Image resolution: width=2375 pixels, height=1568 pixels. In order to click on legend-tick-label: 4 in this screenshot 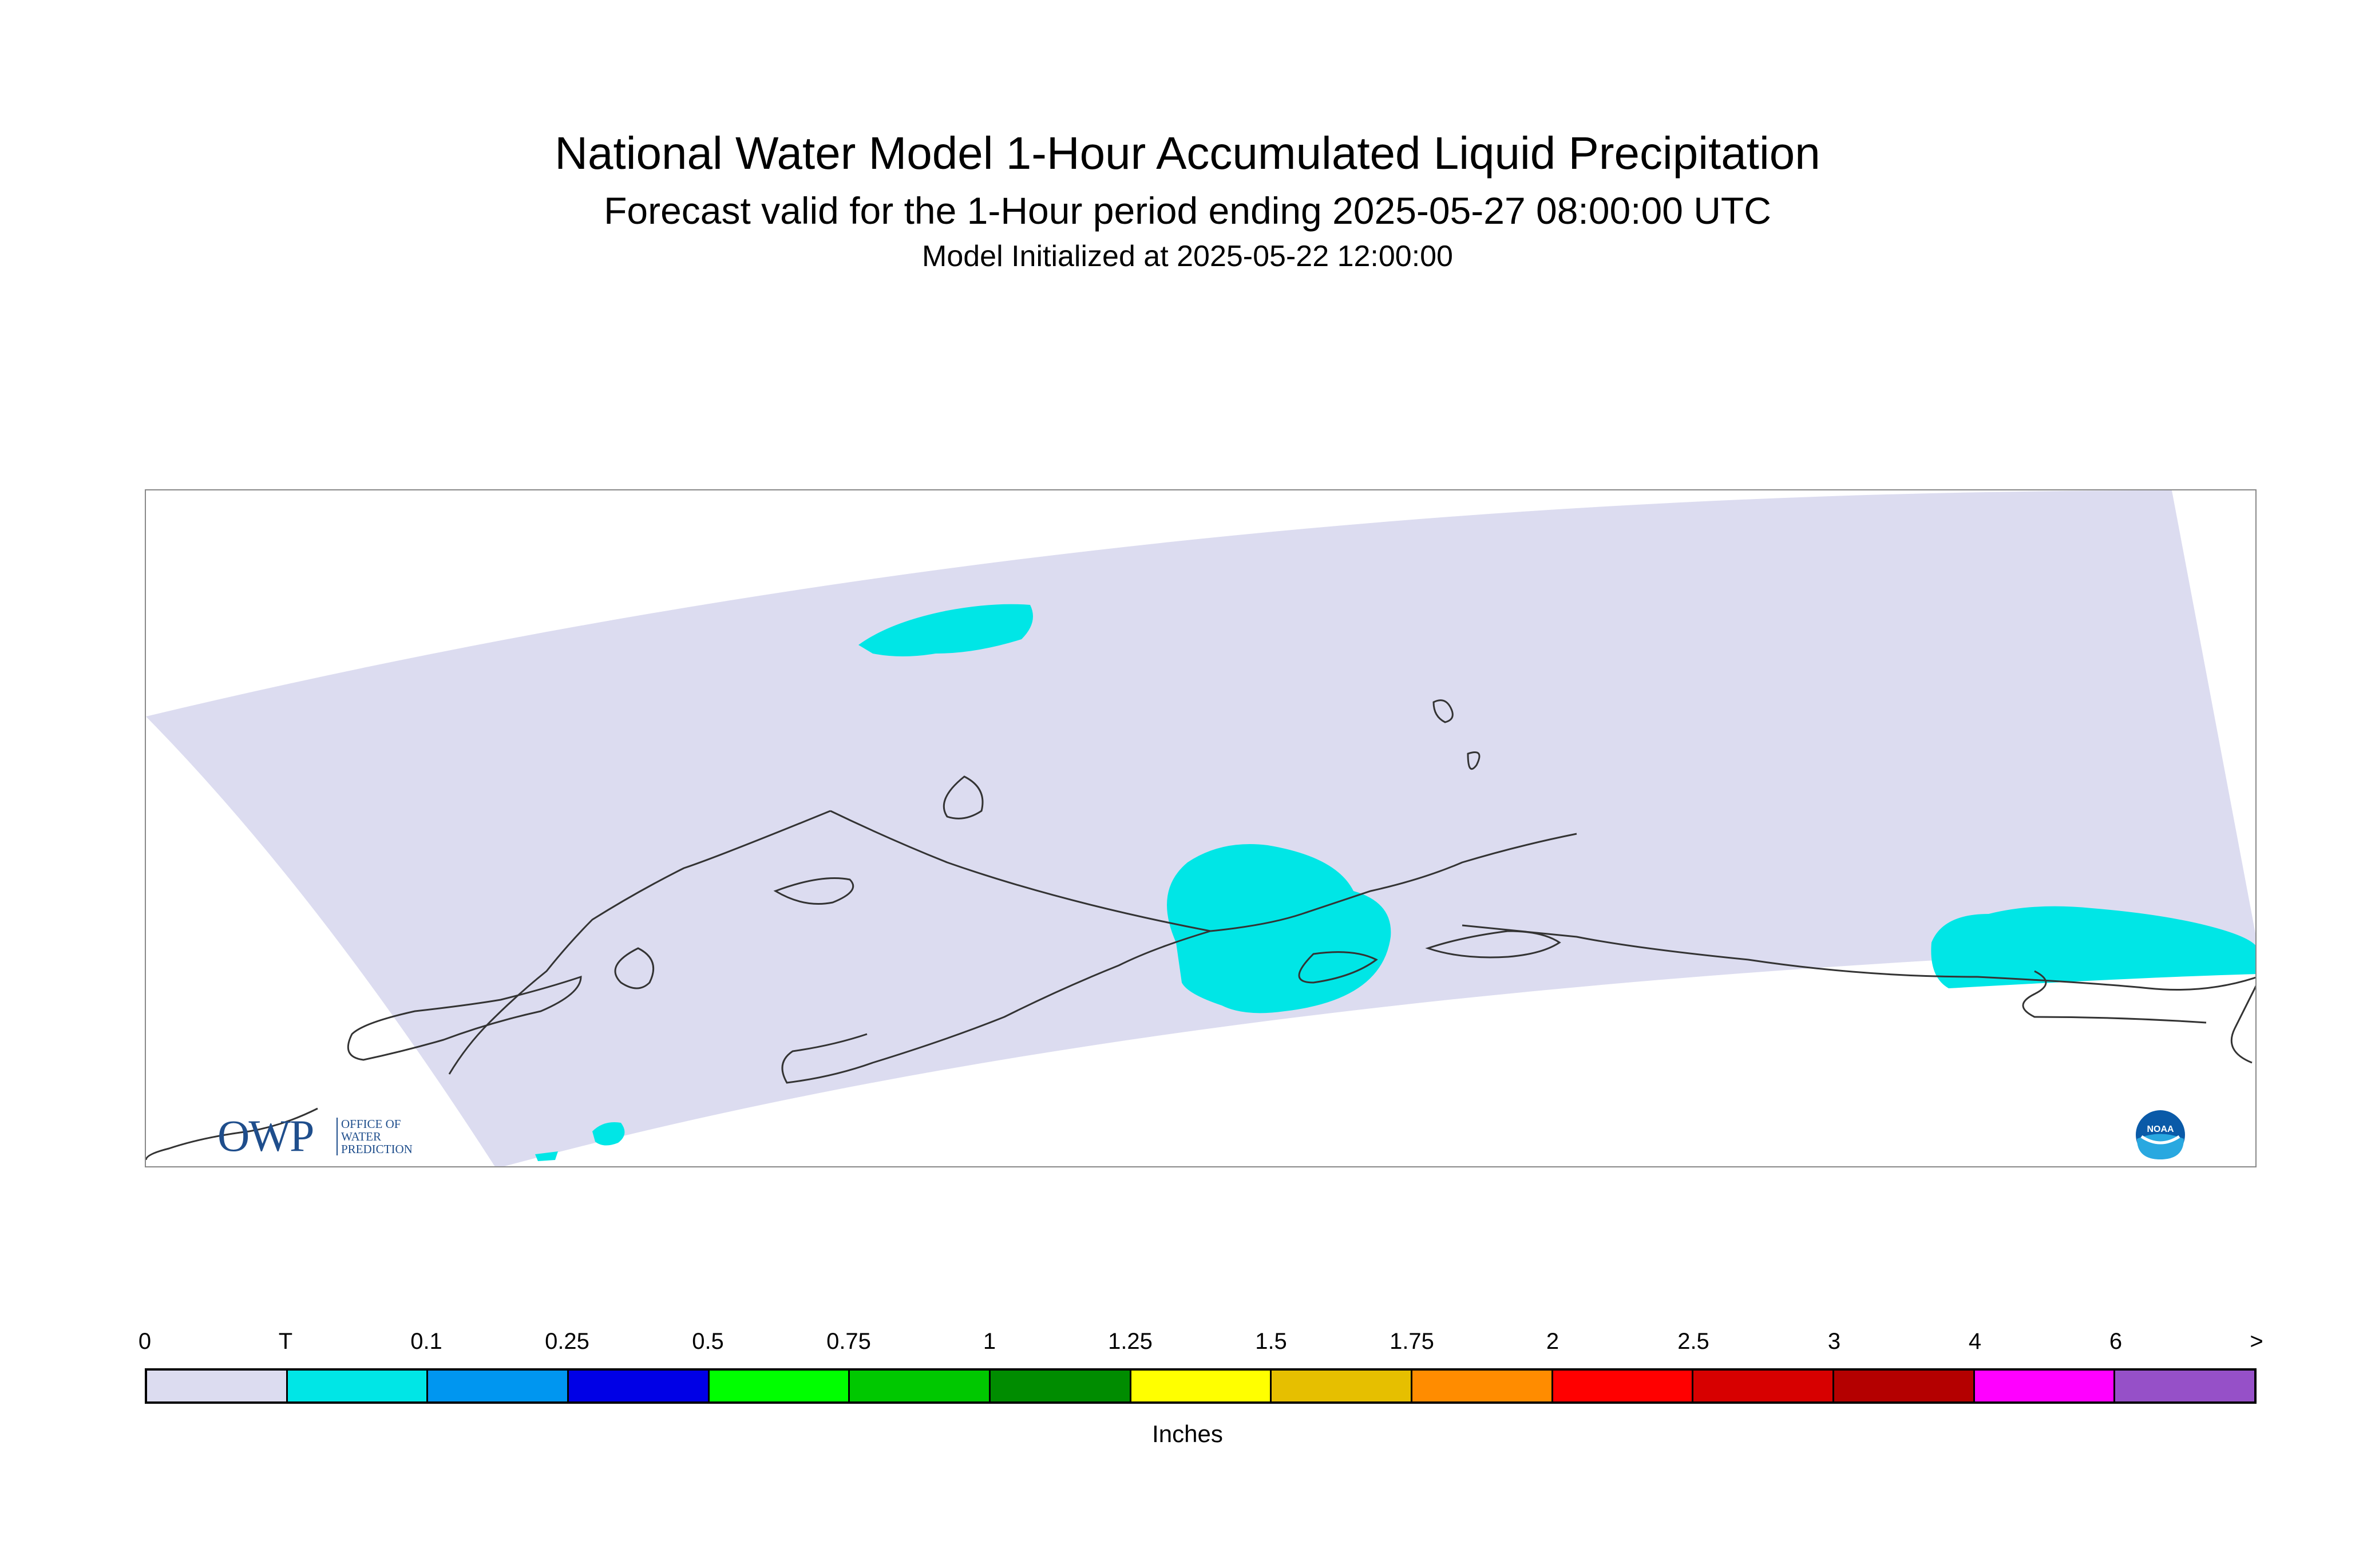, I will do `click(1975, 1341)`.